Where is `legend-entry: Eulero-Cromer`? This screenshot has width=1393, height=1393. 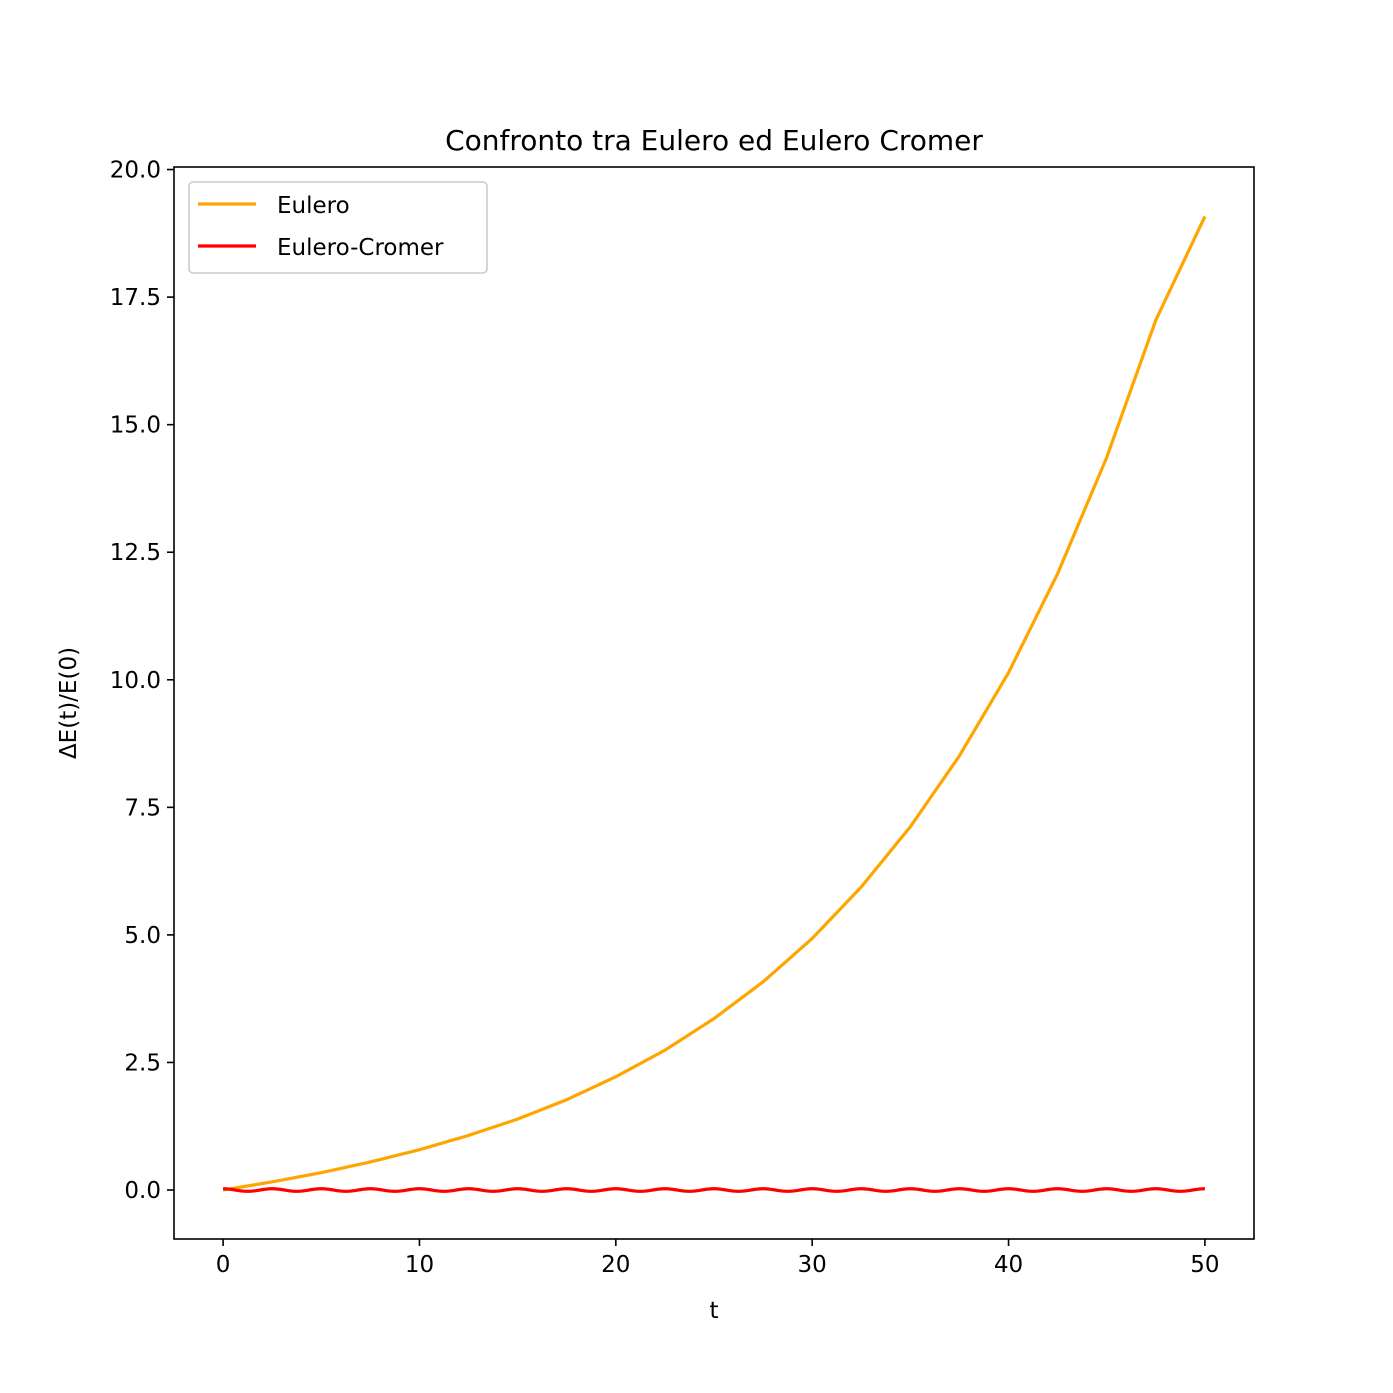
legend-entry: Eulero-Cromer is located at coordinates (360, 248).